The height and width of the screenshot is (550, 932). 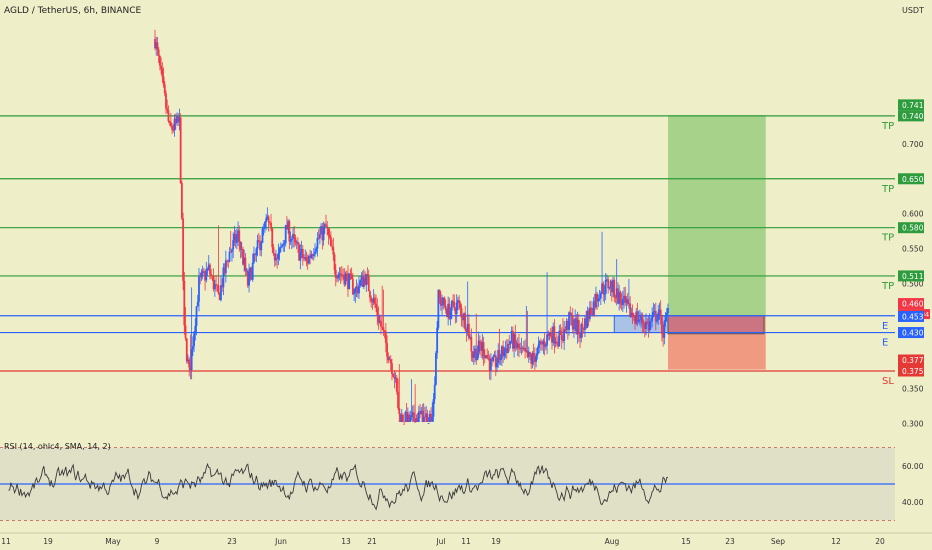 What do you see at coordinates (913, 228) in the screenshot?
I see `price-badge-tp1: 0.580` at bounding box center [913, 228].